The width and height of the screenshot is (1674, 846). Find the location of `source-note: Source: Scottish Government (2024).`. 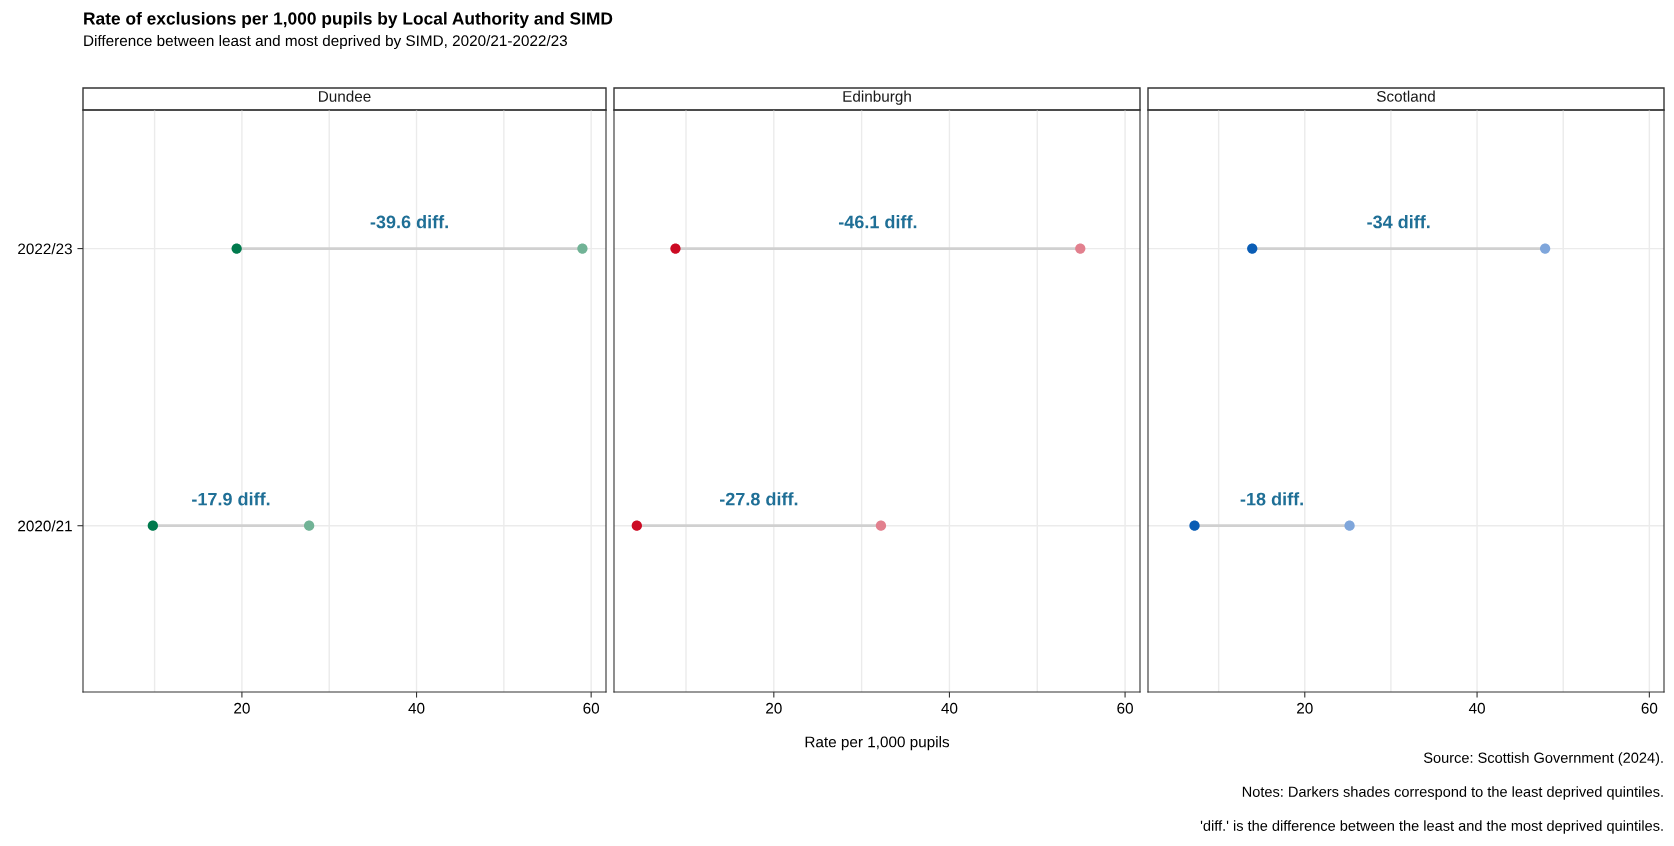

source-note: Source: Scottish Government (2024). is located at coordinates (1543, 759).